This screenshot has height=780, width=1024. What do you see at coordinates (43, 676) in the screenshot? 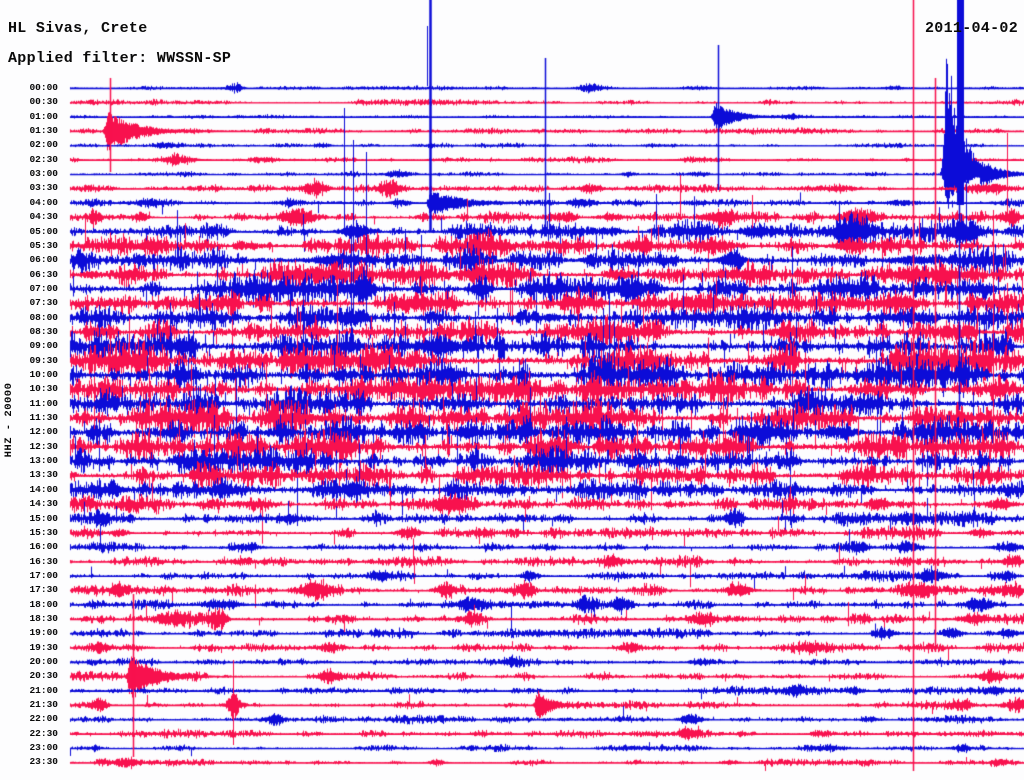
I see `time-label: 20:30` at bounding box center [43, 676].